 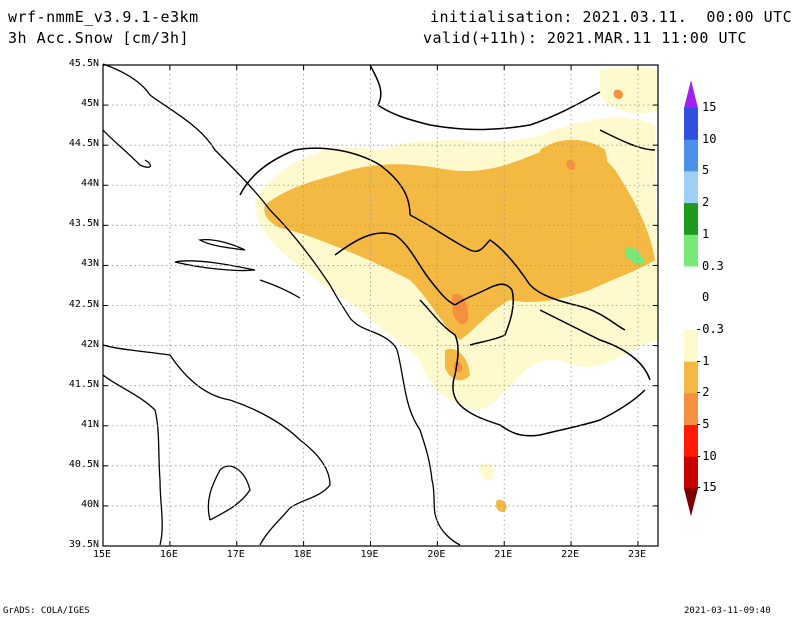 What do you see at coordinates (302, 554) in the screenshot?
I see `lon-tick-label: 18E` at bounding box center [302, 554].